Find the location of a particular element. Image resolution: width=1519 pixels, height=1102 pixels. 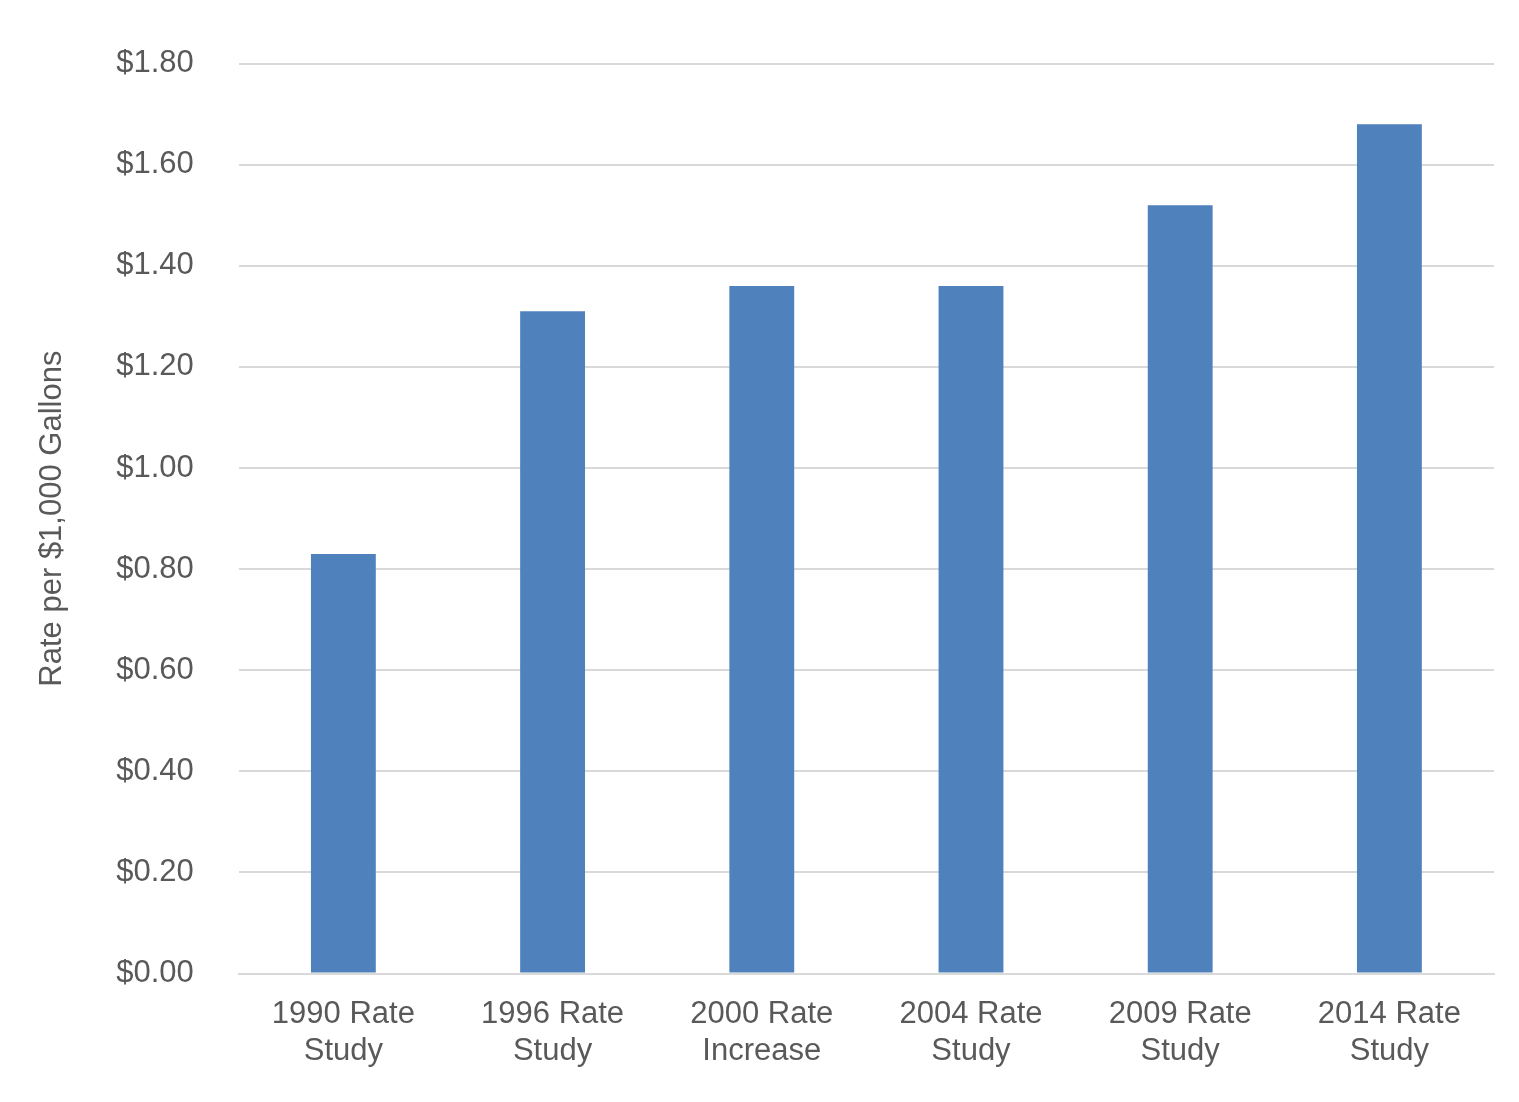

y-tick-label: $1.20 is located at coordinates (155, 365).